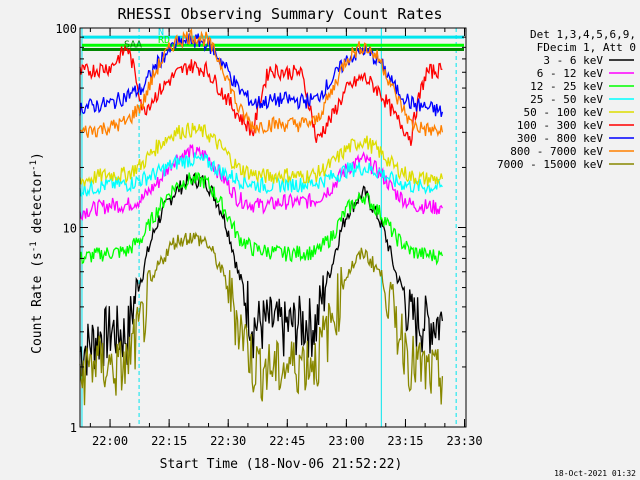  I want to click on y-axis-label-end: ), so click(37, 156).